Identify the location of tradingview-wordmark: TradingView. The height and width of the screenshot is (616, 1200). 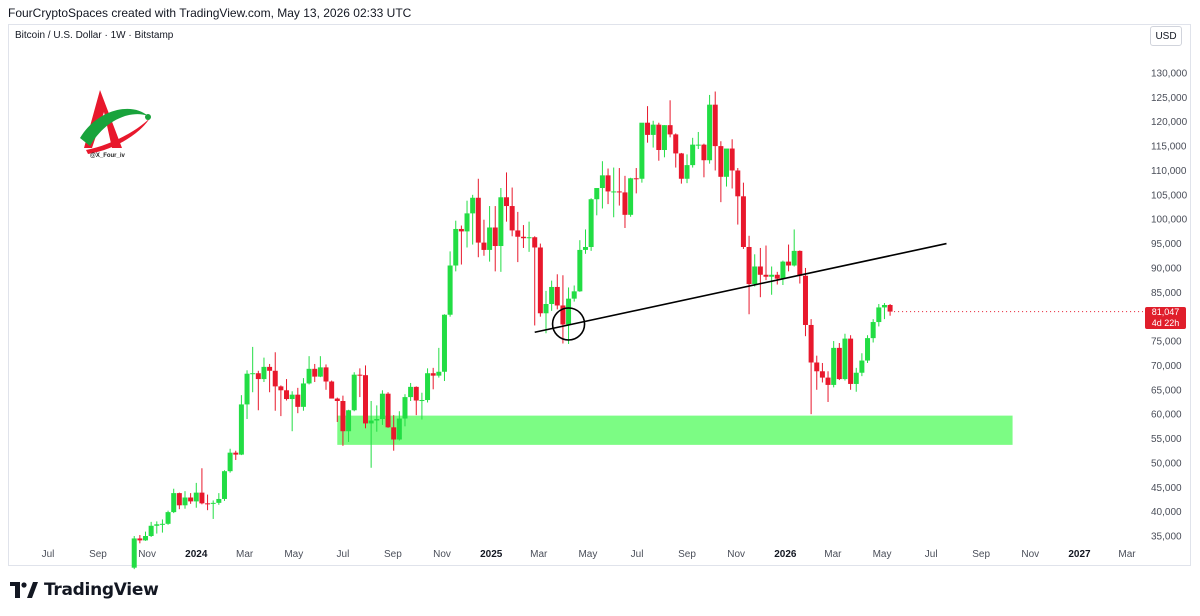
(101, 590).